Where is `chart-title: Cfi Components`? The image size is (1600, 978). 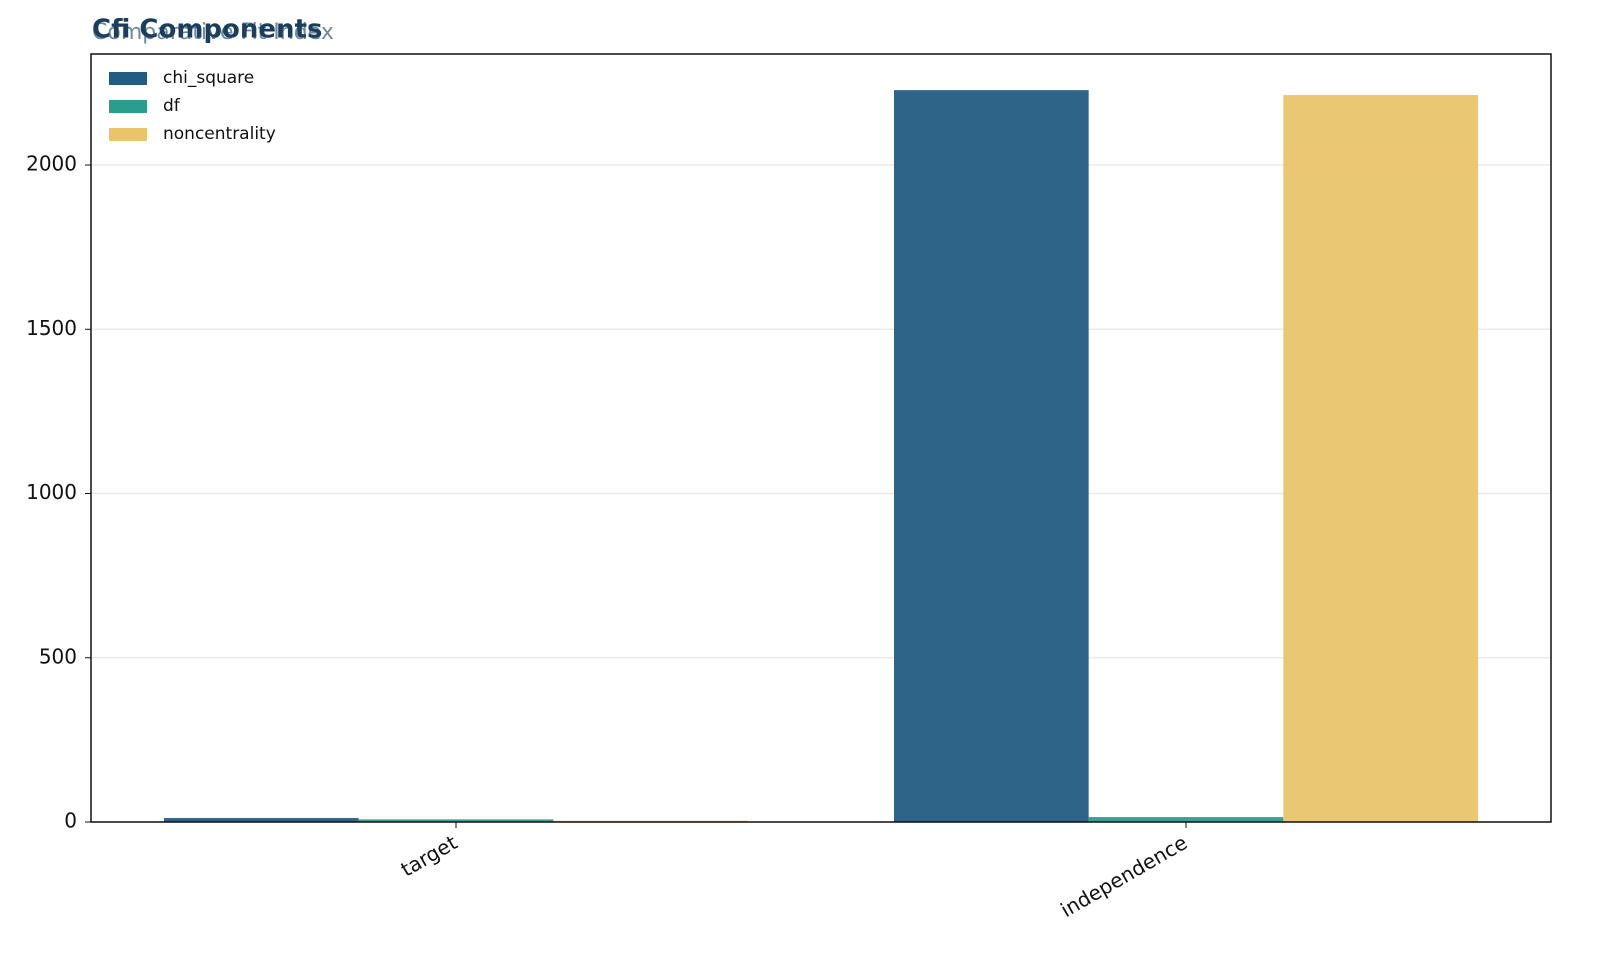 chart-title: Cfi Components is located at coordinates (207, 30).